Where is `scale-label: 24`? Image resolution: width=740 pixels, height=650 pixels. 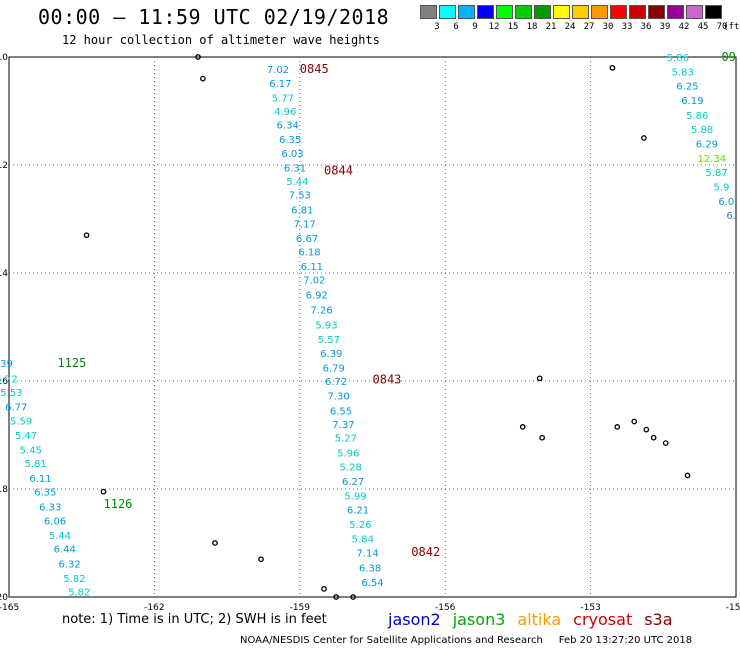 scale-label: 24 is located at coordinates (570, 27).